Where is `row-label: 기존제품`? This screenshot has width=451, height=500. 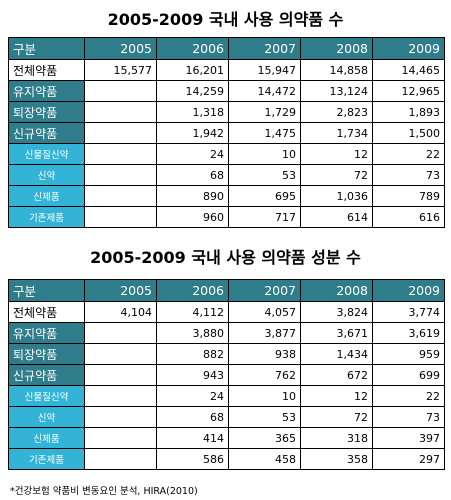
row-label: 기존제품 is located at coordinates (46, 459).